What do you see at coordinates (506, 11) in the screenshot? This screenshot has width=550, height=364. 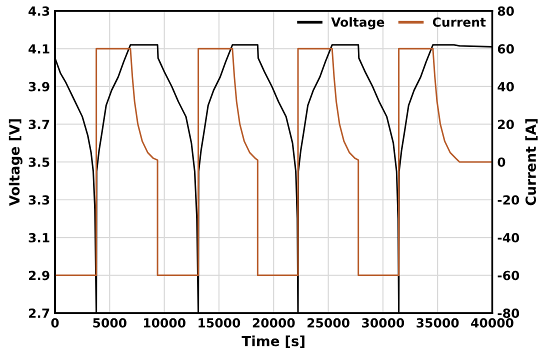 I see `y2-tick-label: 80` at bounding box center [506, 11].